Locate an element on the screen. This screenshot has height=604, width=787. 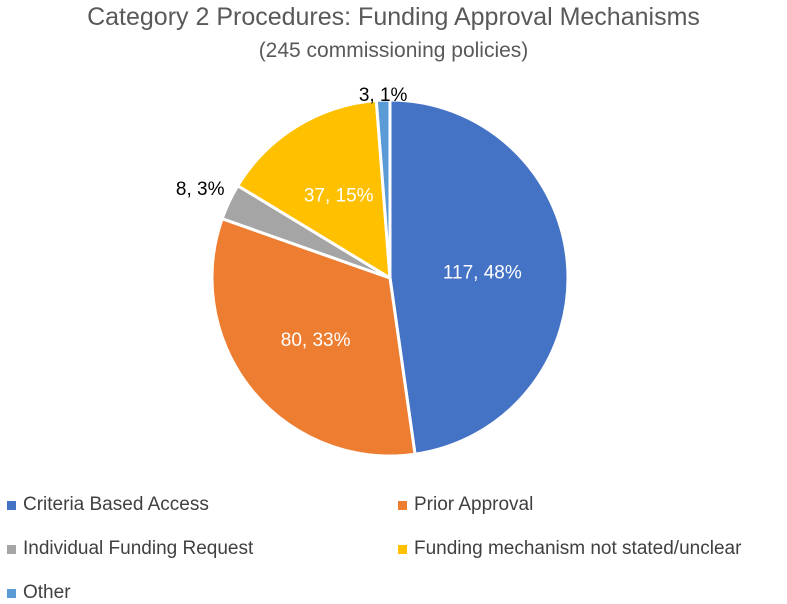
pie-slice-prior-approval is located at coordinates (313, 337).